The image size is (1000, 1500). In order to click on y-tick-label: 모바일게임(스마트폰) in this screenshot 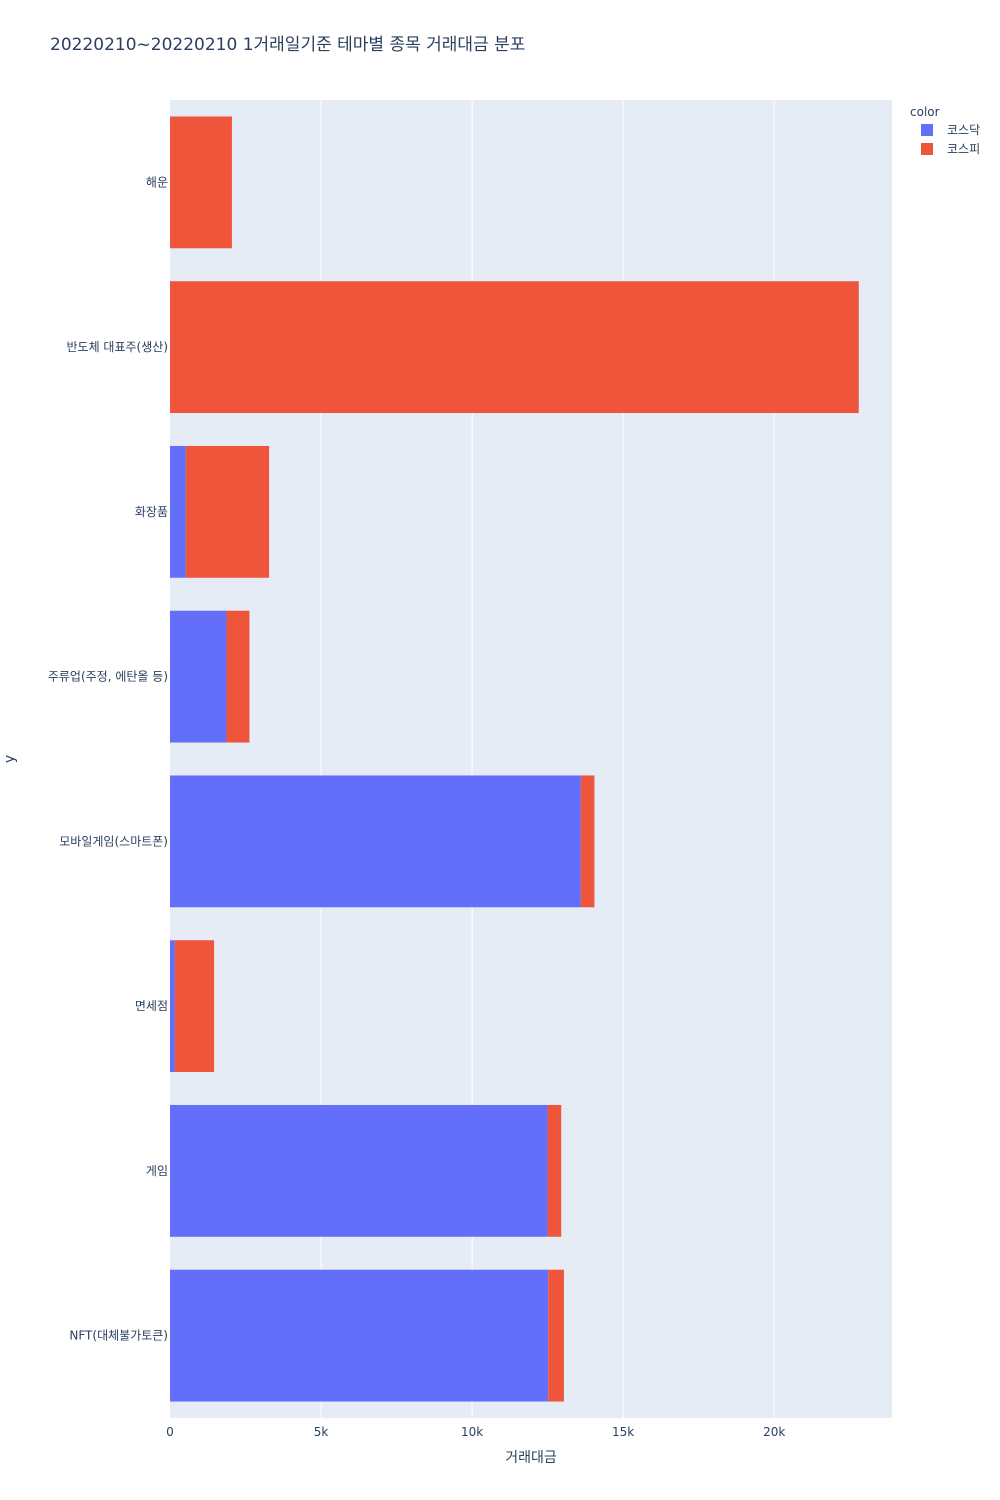, I will do `click(113, 841)`.